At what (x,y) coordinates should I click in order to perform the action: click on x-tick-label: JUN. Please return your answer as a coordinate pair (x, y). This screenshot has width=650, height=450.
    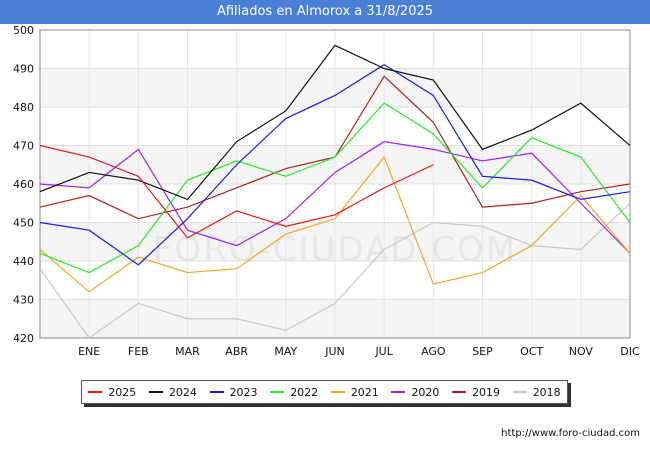
    Looking at the image, I should click on (334, 351).